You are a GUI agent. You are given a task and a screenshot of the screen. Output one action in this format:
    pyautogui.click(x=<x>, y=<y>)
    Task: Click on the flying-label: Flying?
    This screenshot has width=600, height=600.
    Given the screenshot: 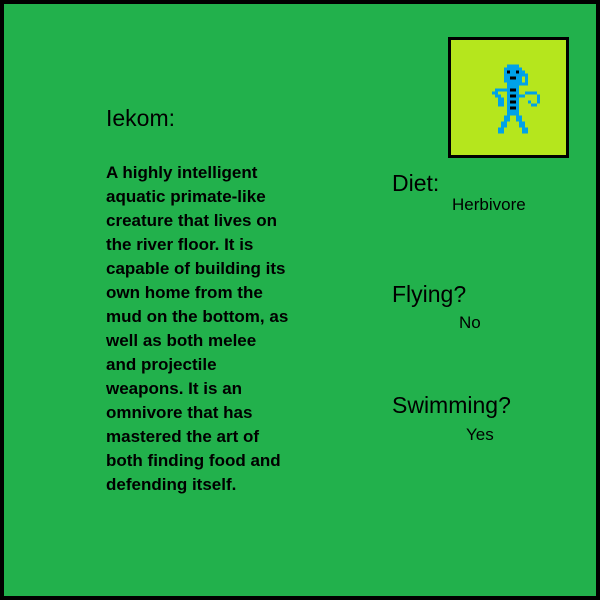 What is the action you would take?
    pyautogui.click(x=429, y=294)
    